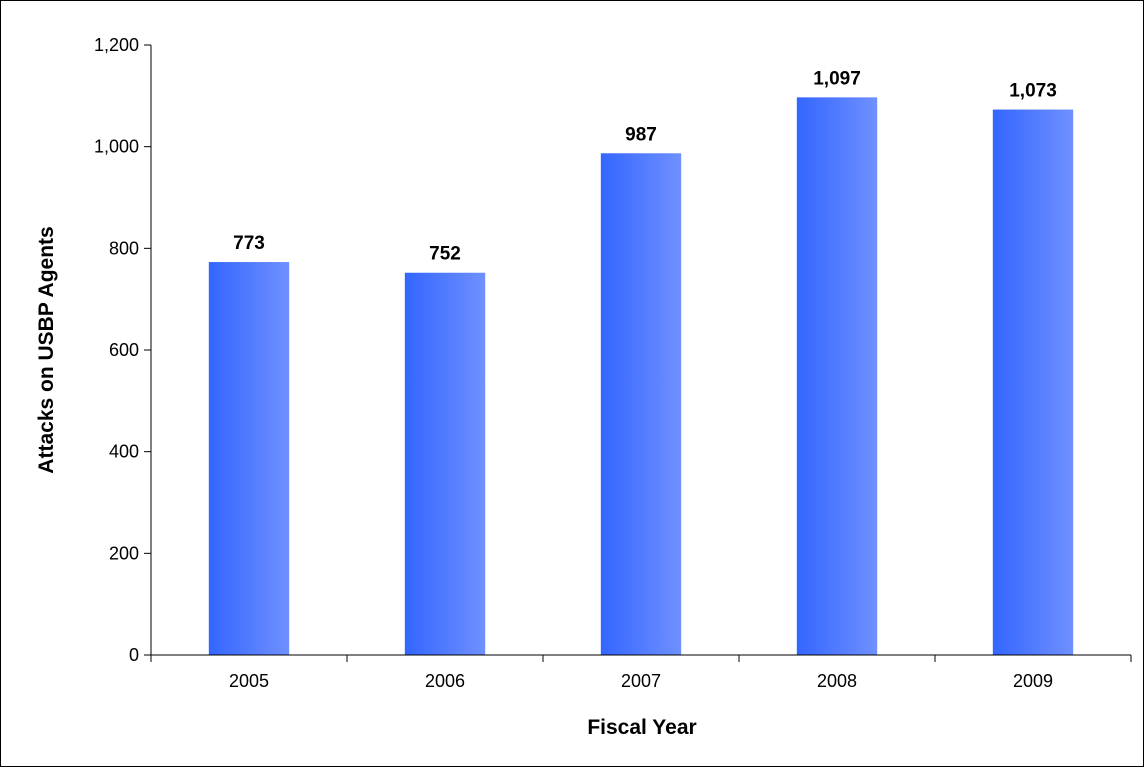 This screenshot has width=1144, height=767. I want to click on x-tick-label: 2007, so click(641, 681).